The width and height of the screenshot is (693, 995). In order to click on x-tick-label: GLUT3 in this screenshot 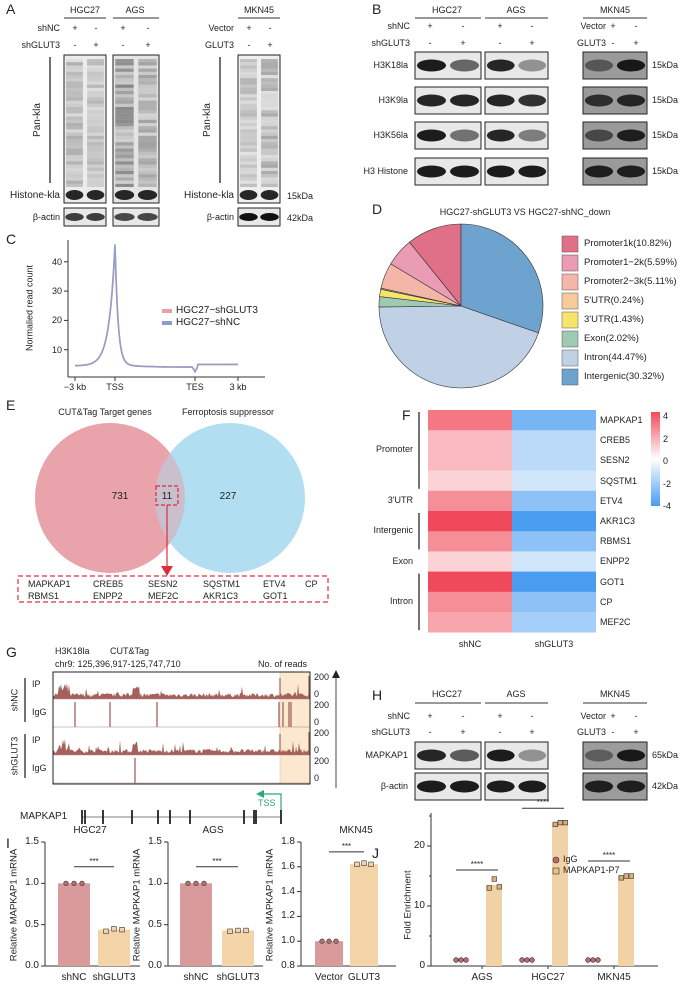, I will do `click(364, 977)`.